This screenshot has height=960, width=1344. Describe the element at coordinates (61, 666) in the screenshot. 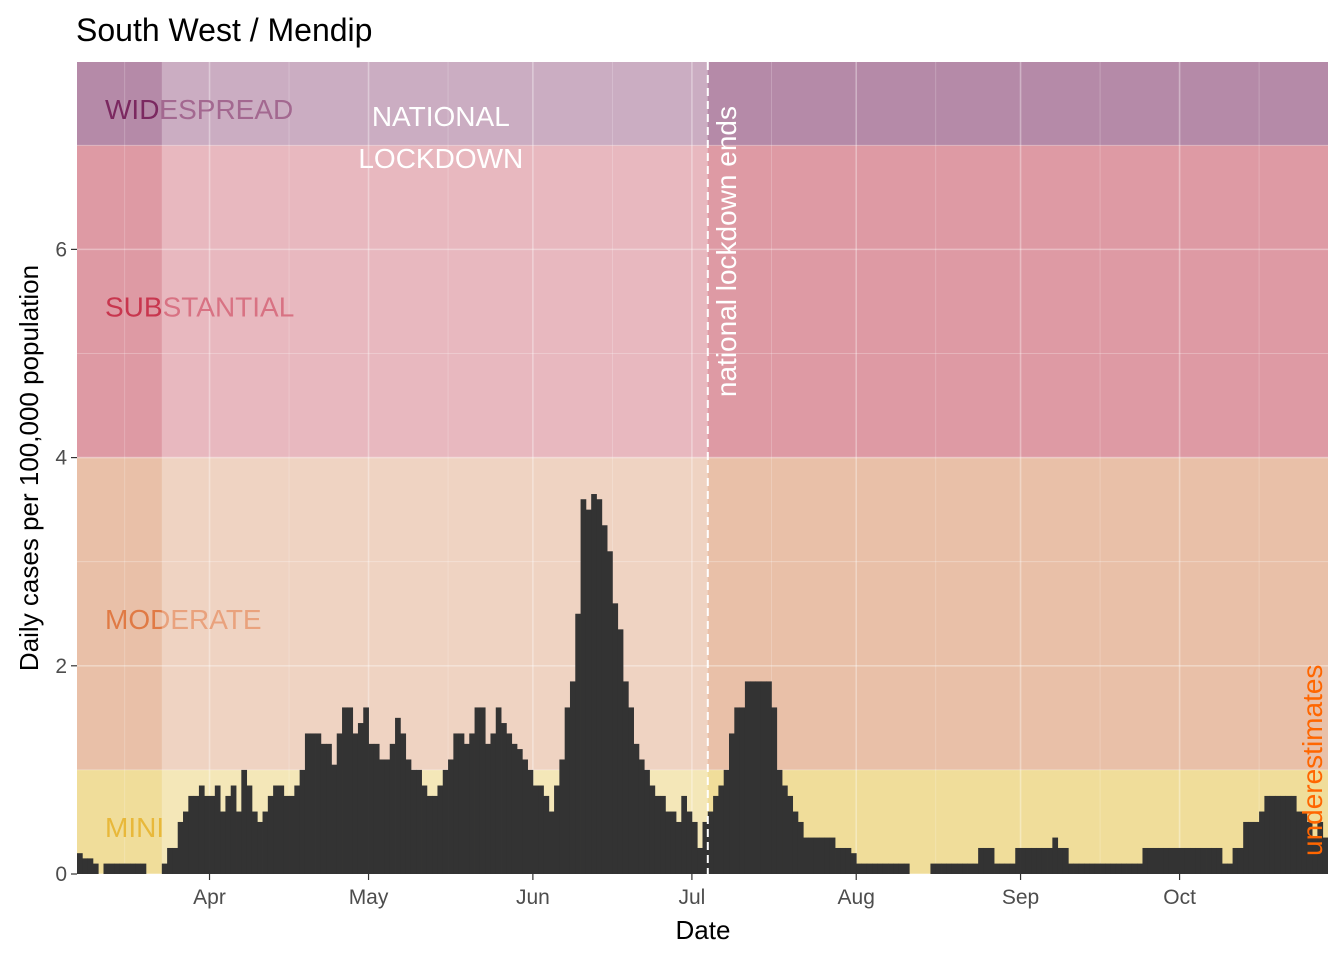

I see `y-tick-label: 2` at that location.